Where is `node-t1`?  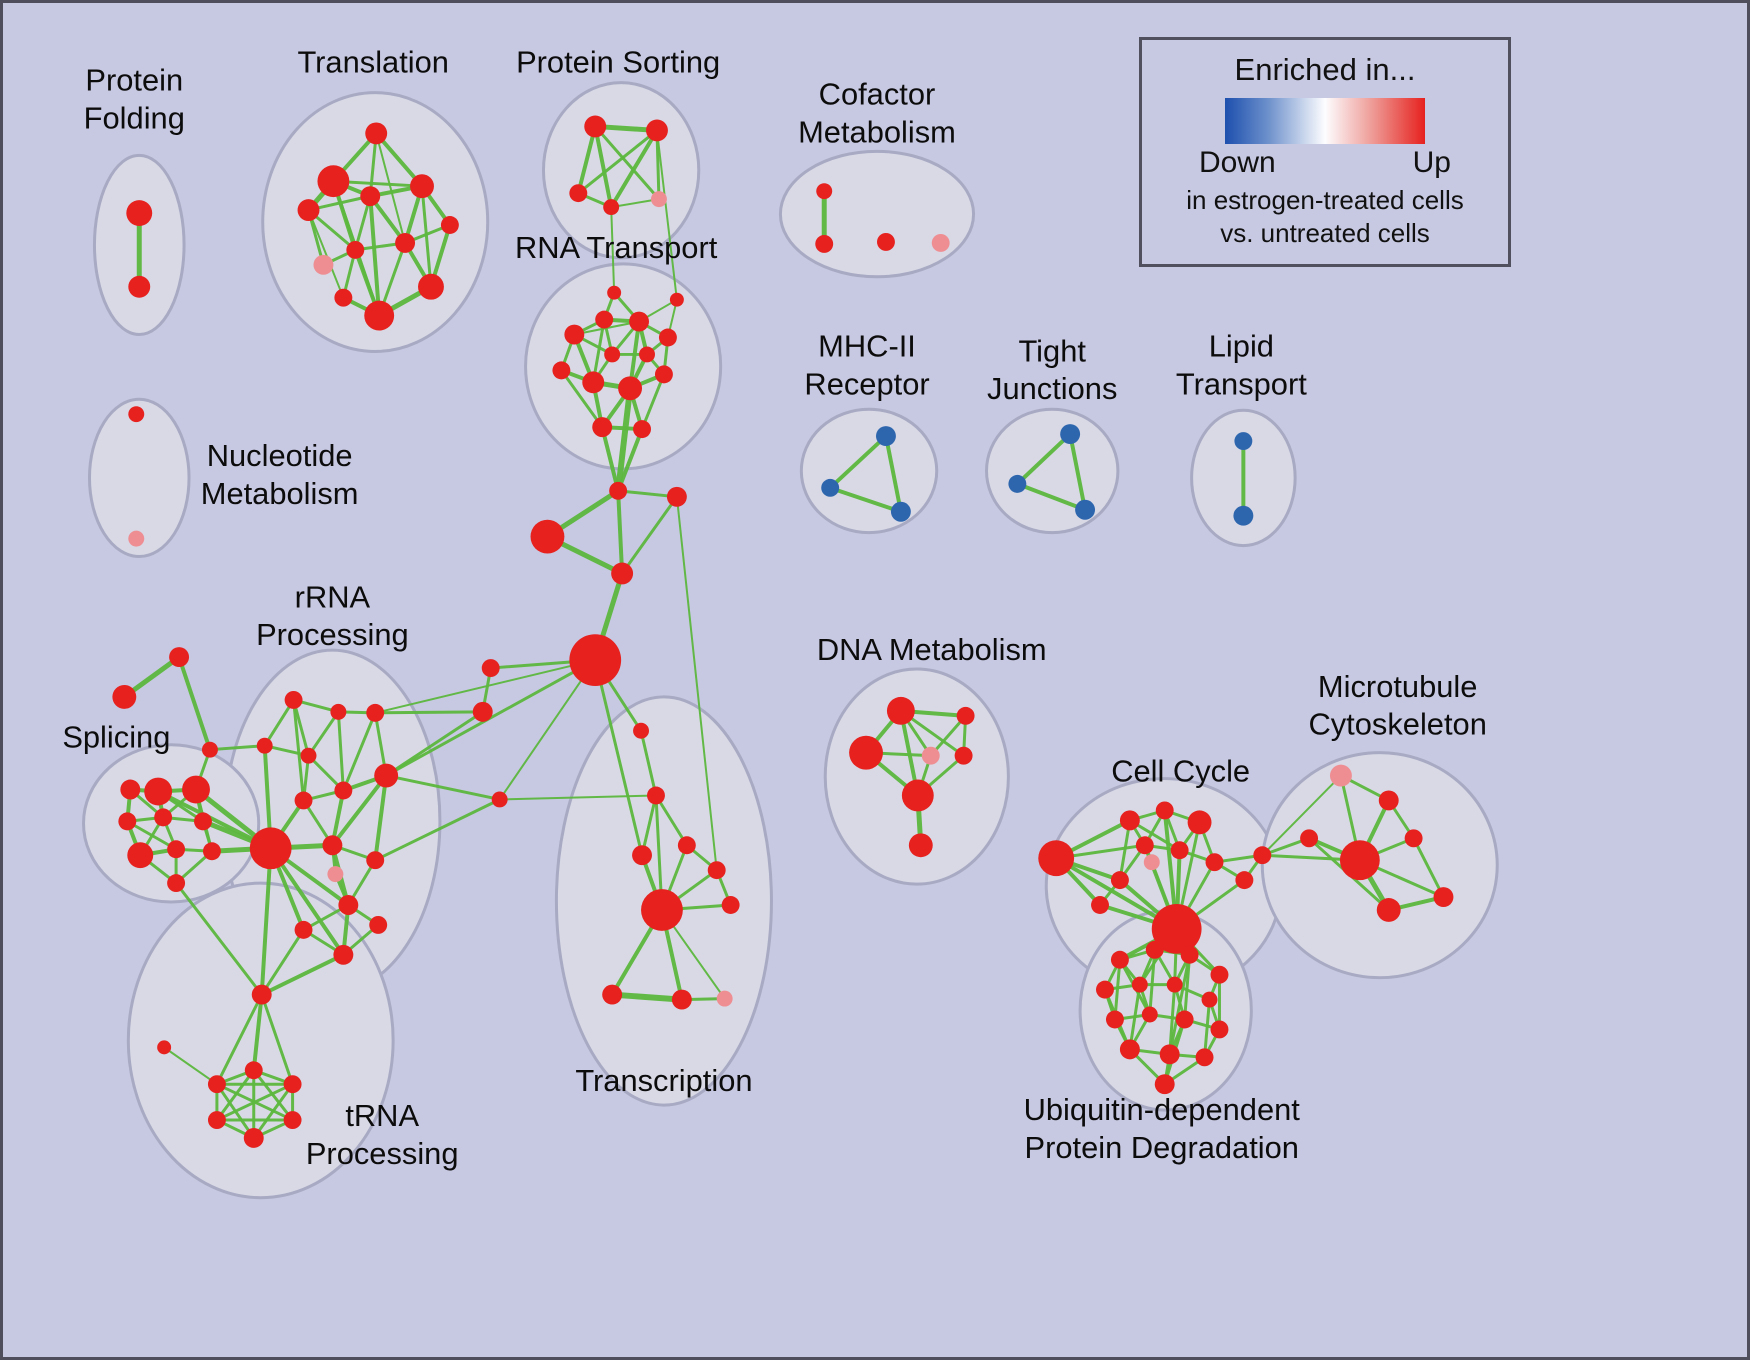
node-t1 is located at coordinates (376, 133).